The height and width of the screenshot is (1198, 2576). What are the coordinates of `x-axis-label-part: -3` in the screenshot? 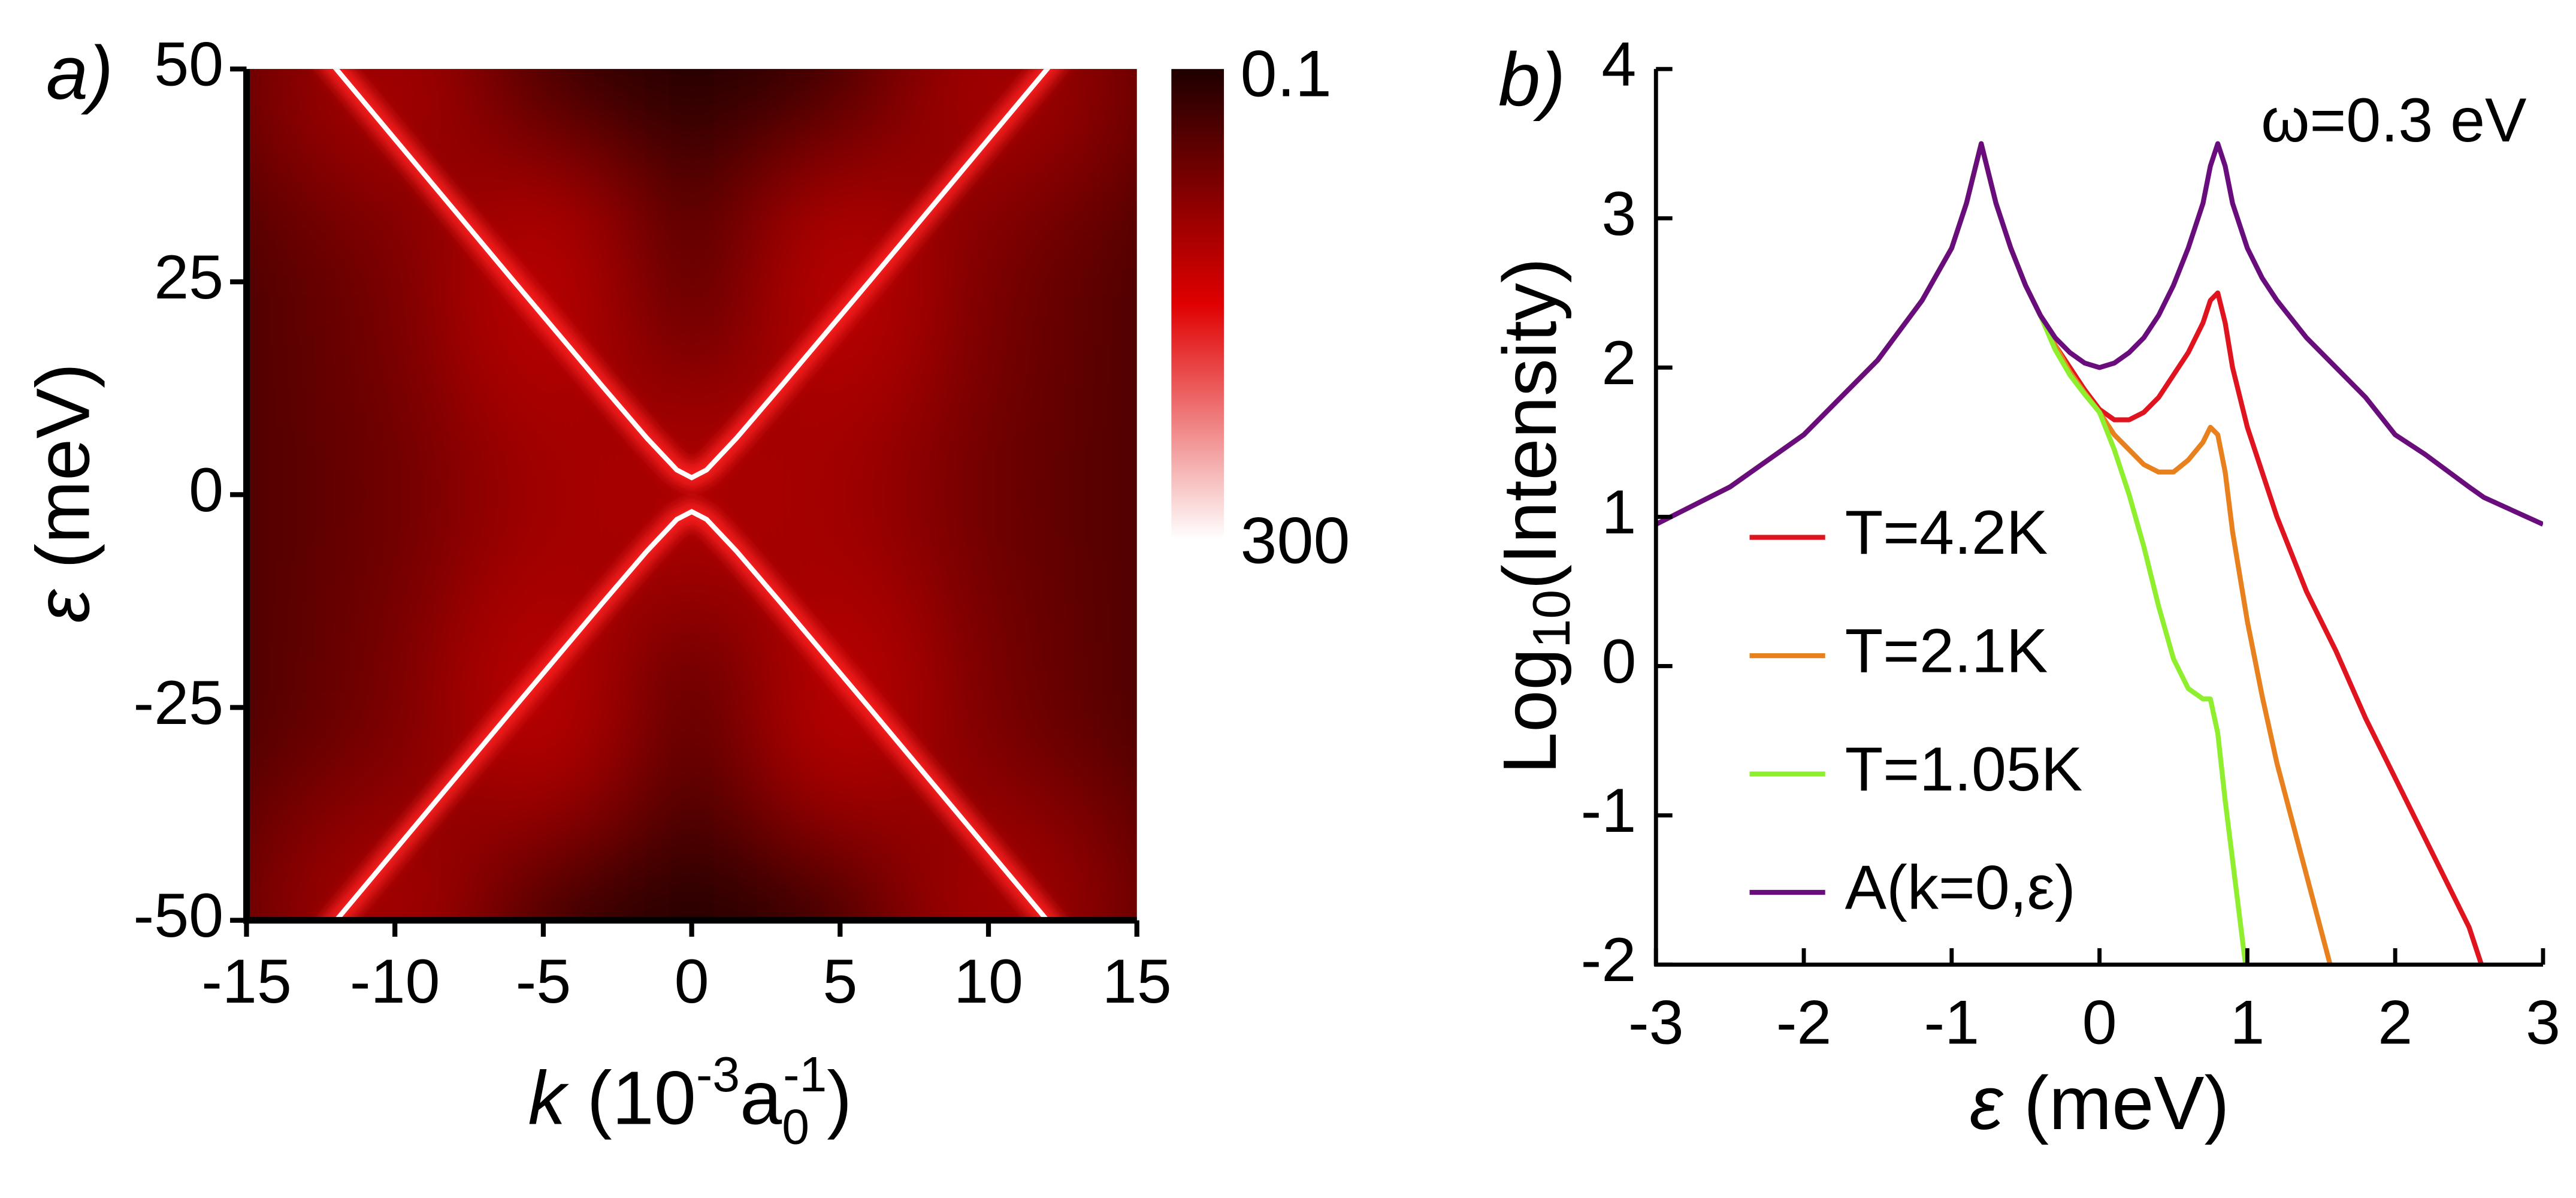 It's located at (718, 1075).